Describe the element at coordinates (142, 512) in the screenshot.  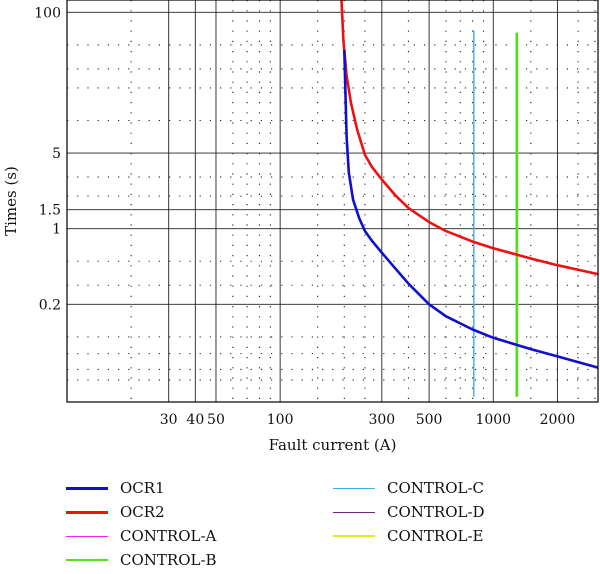
I see `legend-label: OCR2` at that location.